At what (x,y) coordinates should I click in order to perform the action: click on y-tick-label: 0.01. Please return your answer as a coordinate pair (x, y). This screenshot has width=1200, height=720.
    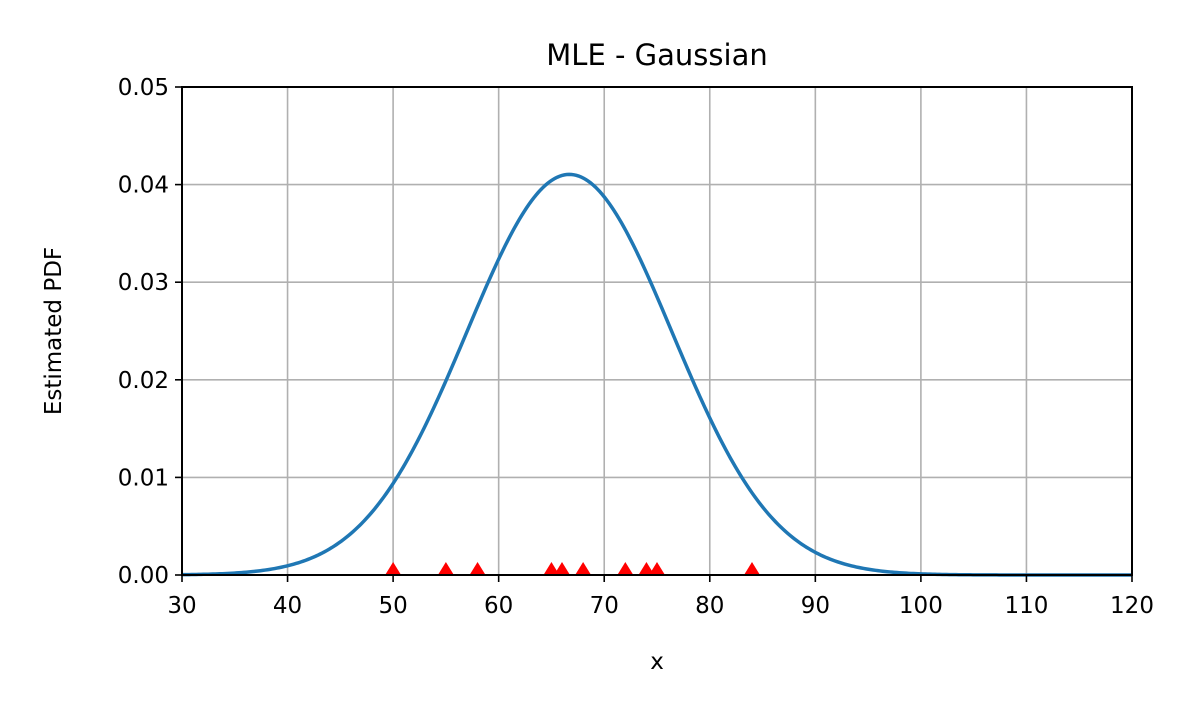
    Looking at the image, I should click on (143, 478).